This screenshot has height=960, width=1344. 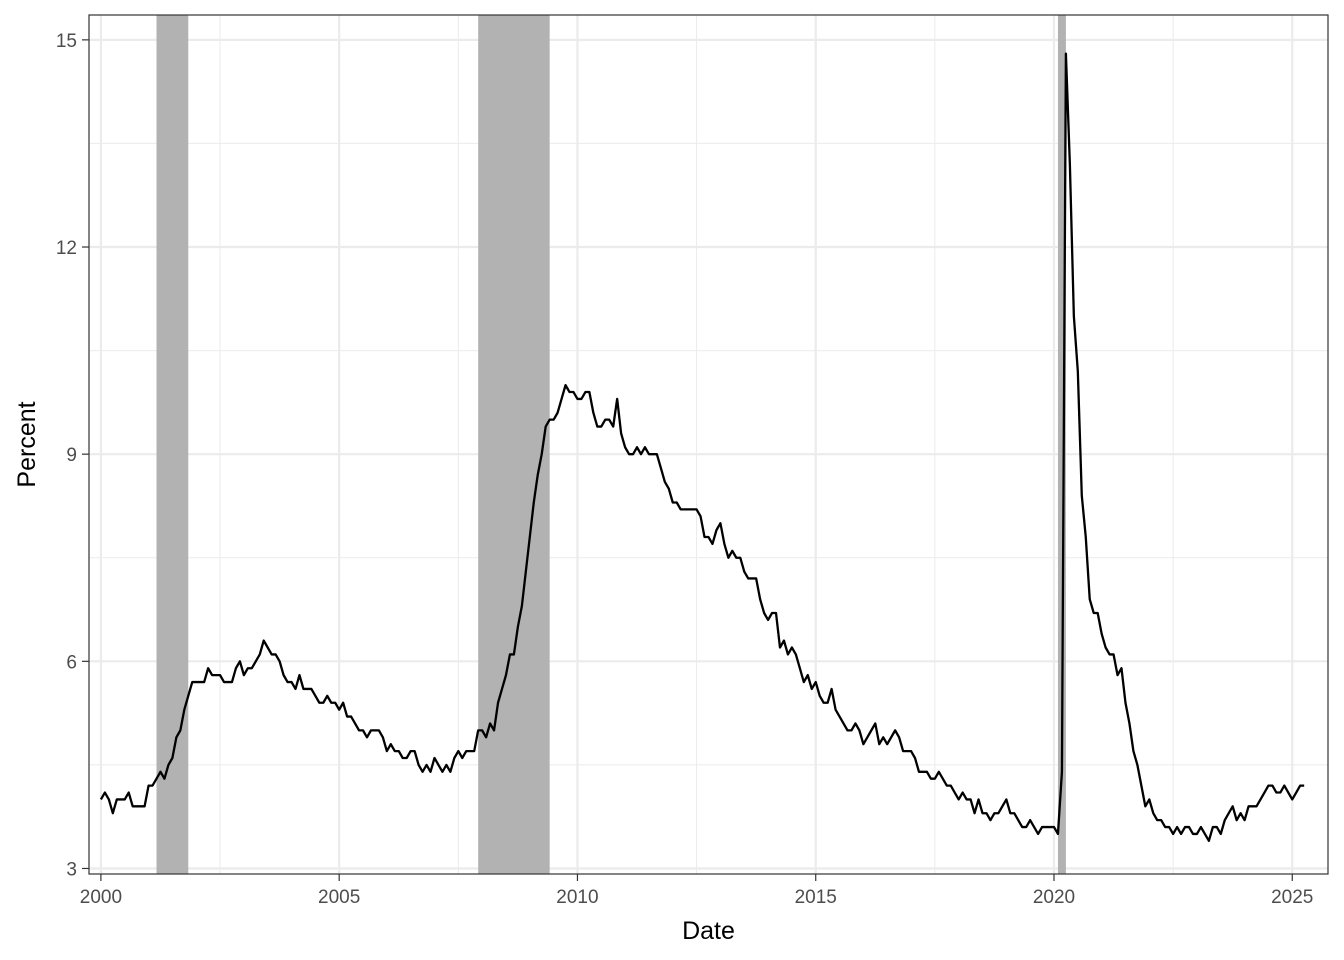 I want to click on x-tick-label: 2005, so click(x=339, y=897).